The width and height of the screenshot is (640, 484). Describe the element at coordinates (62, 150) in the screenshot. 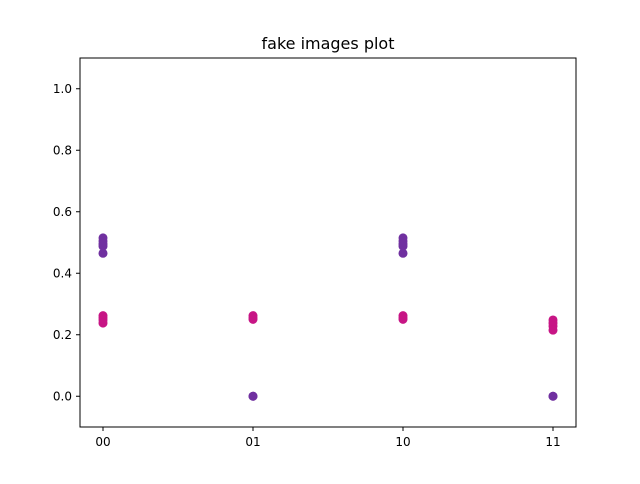

I see `y-tick-label: 0.8` at that location.